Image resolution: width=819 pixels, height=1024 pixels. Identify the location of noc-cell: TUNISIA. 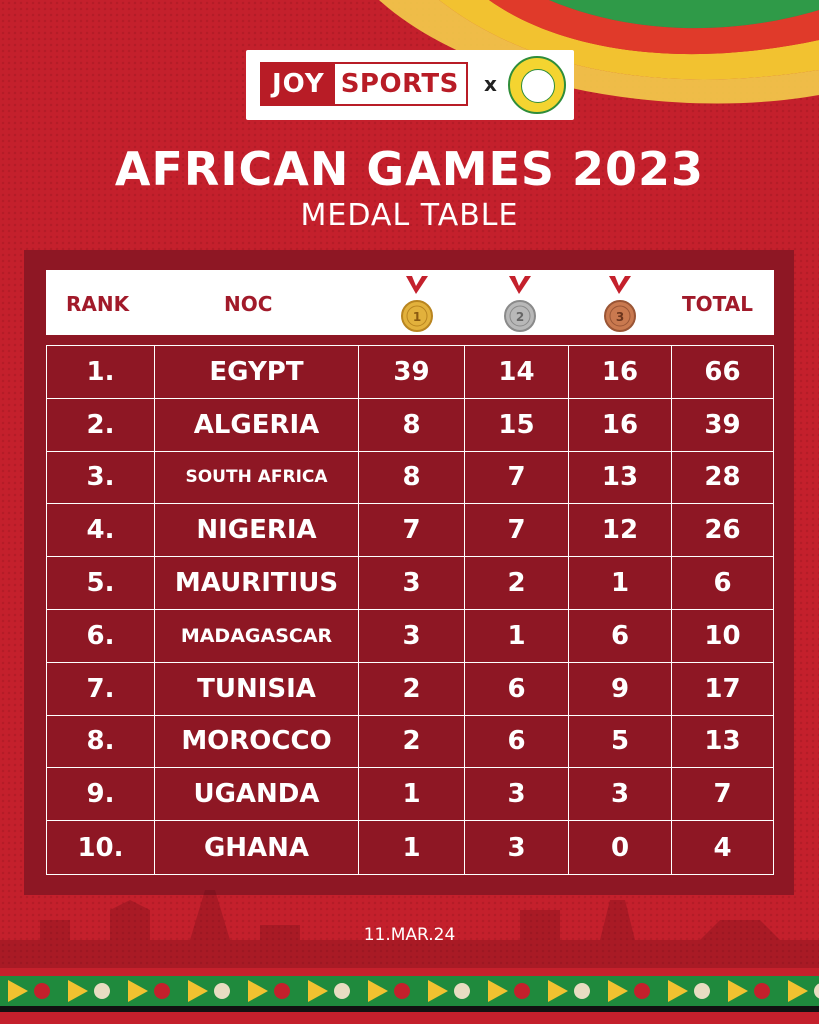
(257, 688).